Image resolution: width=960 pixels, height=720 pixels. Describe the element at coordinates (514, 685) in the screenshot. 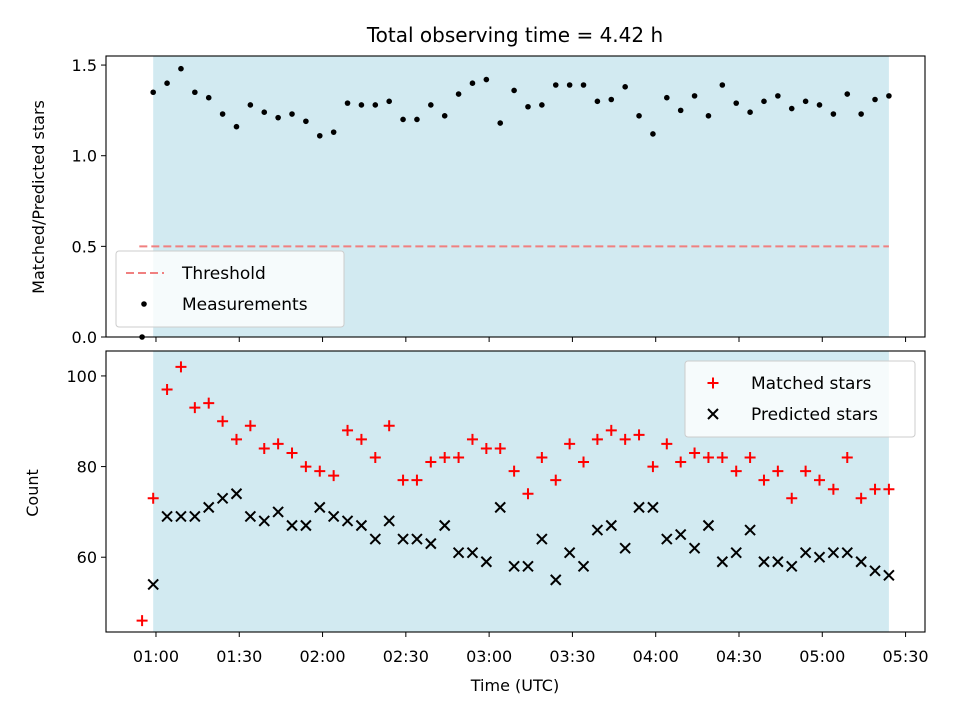

I see `x-axis-label: Time (UTC)` at that location.